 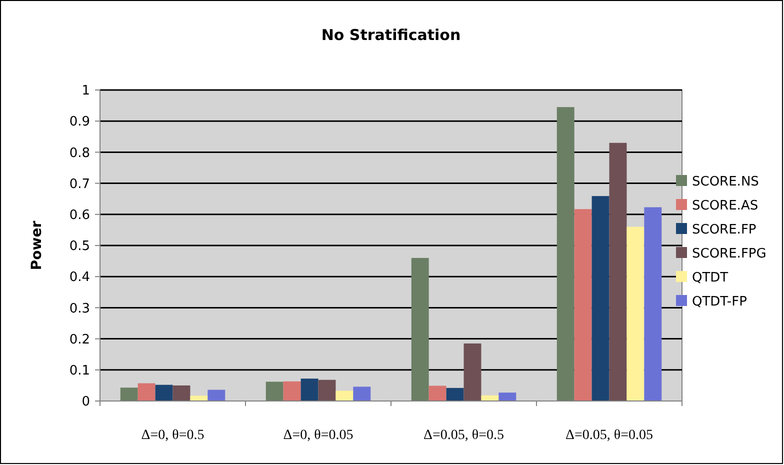 I want to click on legend-label: QTDT, so click(x=710, y=278).